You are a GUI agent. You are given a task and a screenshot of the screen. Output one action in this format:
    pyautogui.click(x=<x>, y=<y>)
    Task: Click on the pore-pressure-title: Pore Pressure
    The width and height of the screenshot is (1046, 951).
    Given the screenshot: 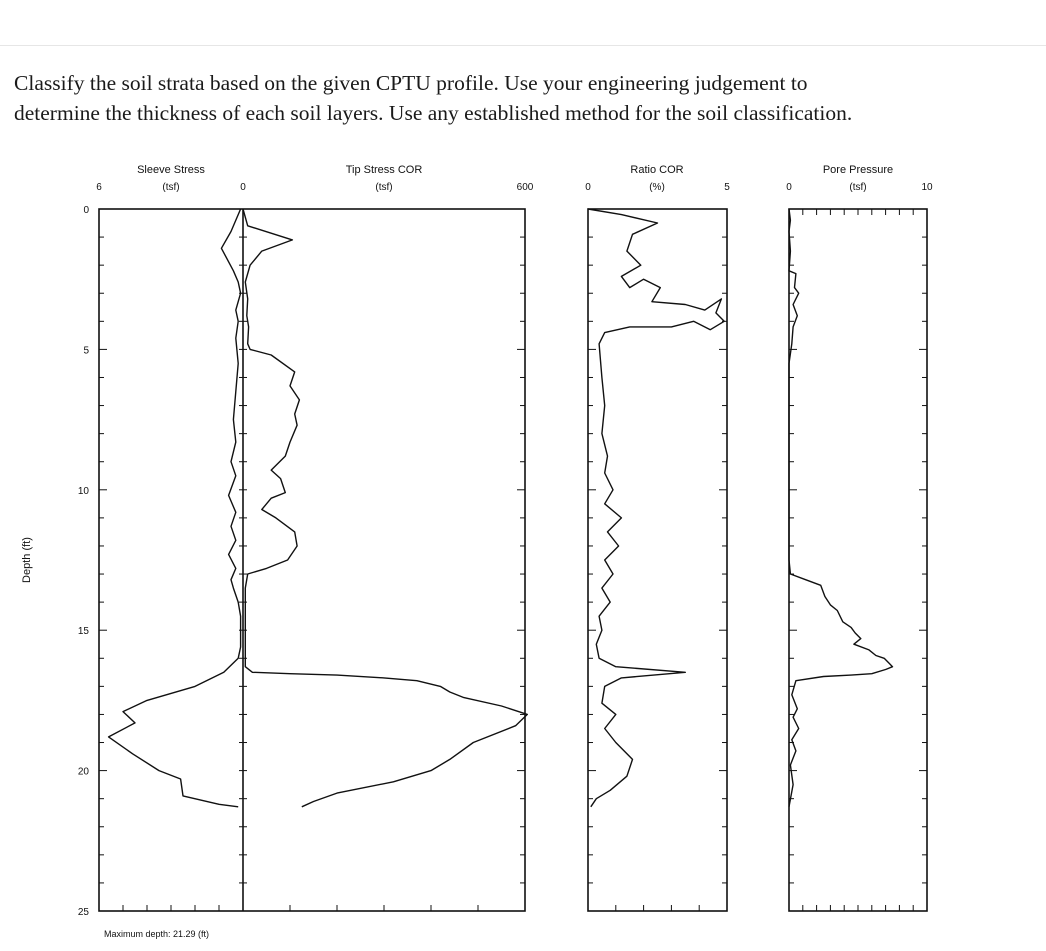 What is the action you would take?
    pyautogui.click(x=858, y=170)
    